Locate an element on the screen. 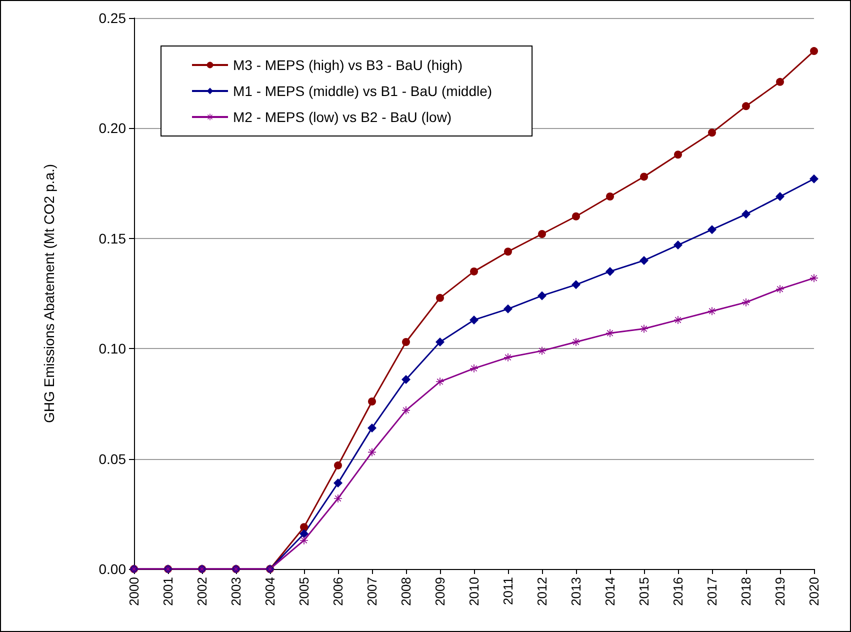 The width and height of the screenshot is (851, 632). y-tick-label: 0.00 is located at coordinates (112, 569).